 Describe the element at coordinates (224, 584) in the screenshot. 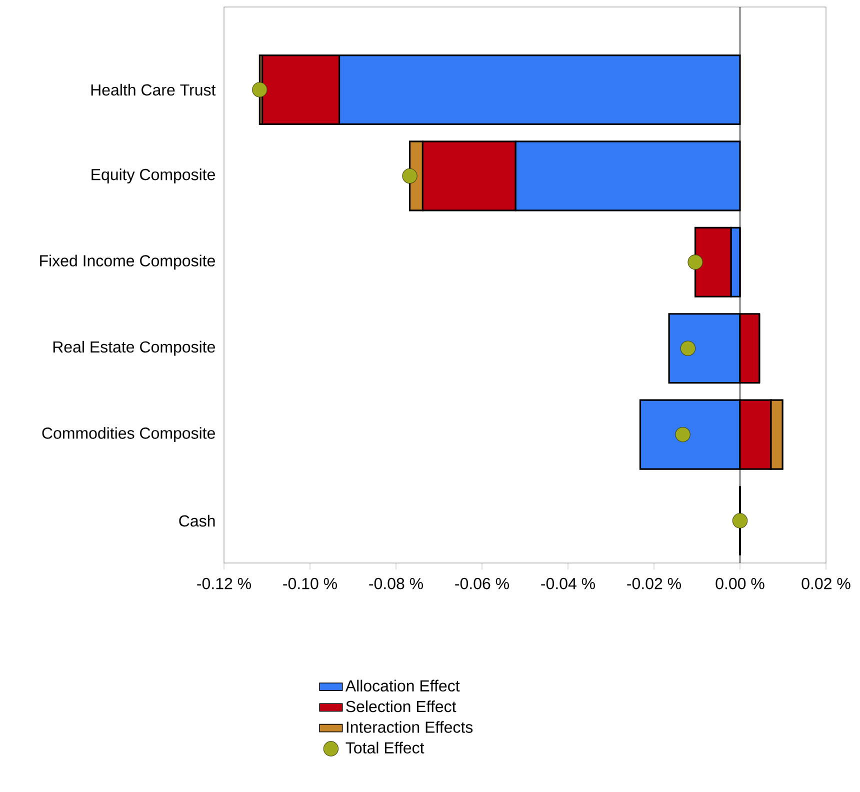

I see `x-tick-label: -0.12 %` at that location.